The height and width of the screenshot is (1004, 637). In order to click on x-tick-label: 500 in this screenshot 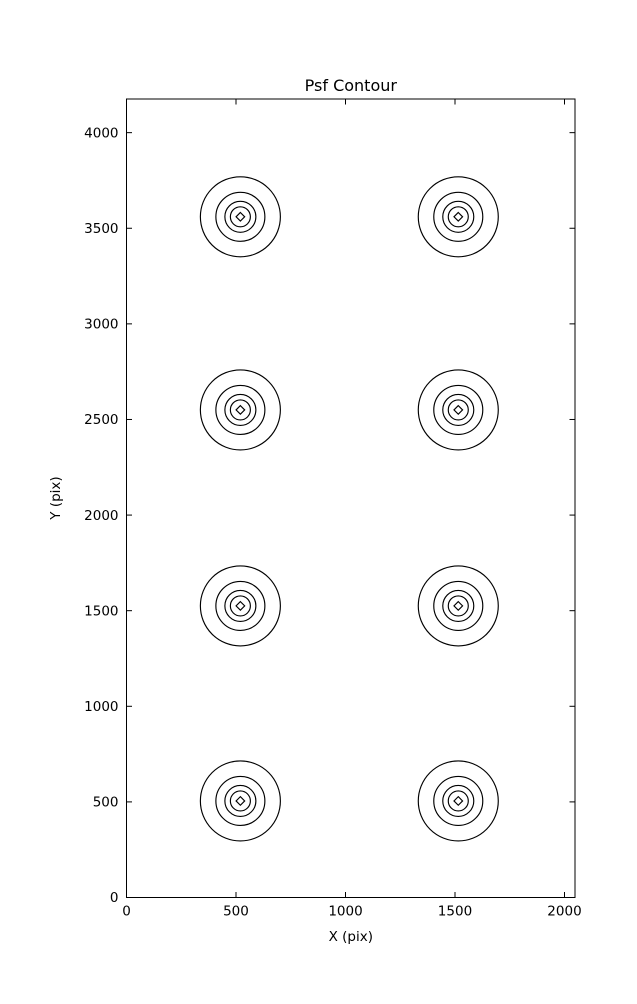, I will do `click(236, 912)`.